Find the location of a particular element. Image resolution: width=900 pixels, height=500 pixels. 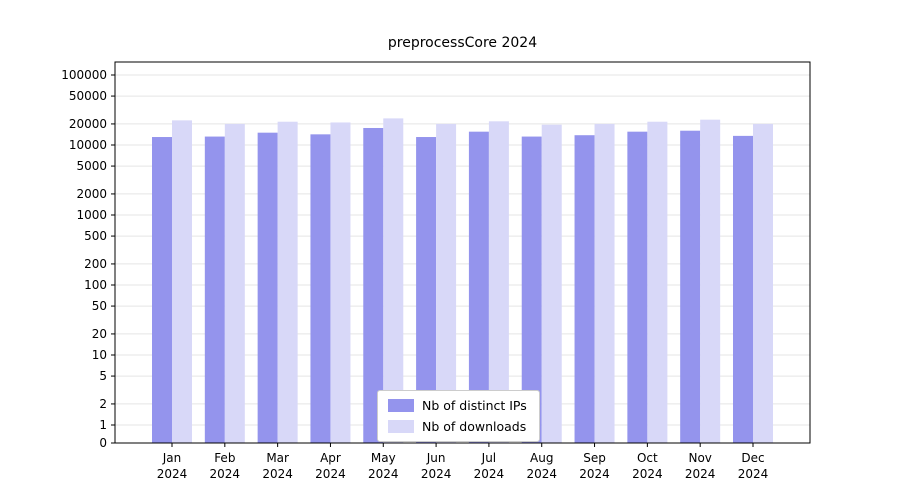

bar-distinct-ips-jun is located at coordinates (426, 290).